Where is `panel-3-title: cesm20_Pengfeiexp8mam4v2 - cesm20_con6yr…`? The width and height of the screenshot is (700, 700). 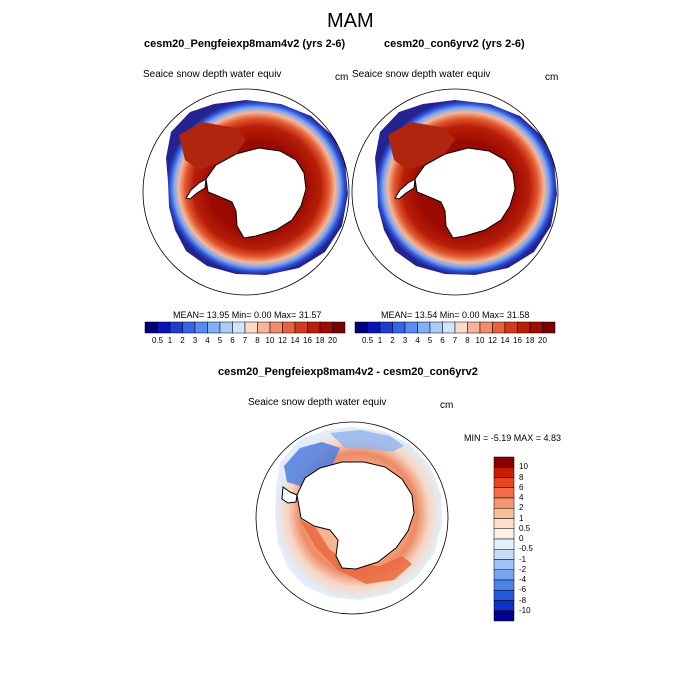 panel-3-title: cesm20_Pengfeiexp8mam4v2 - cesm20_con6yr… is located at coordinates (348, 372).